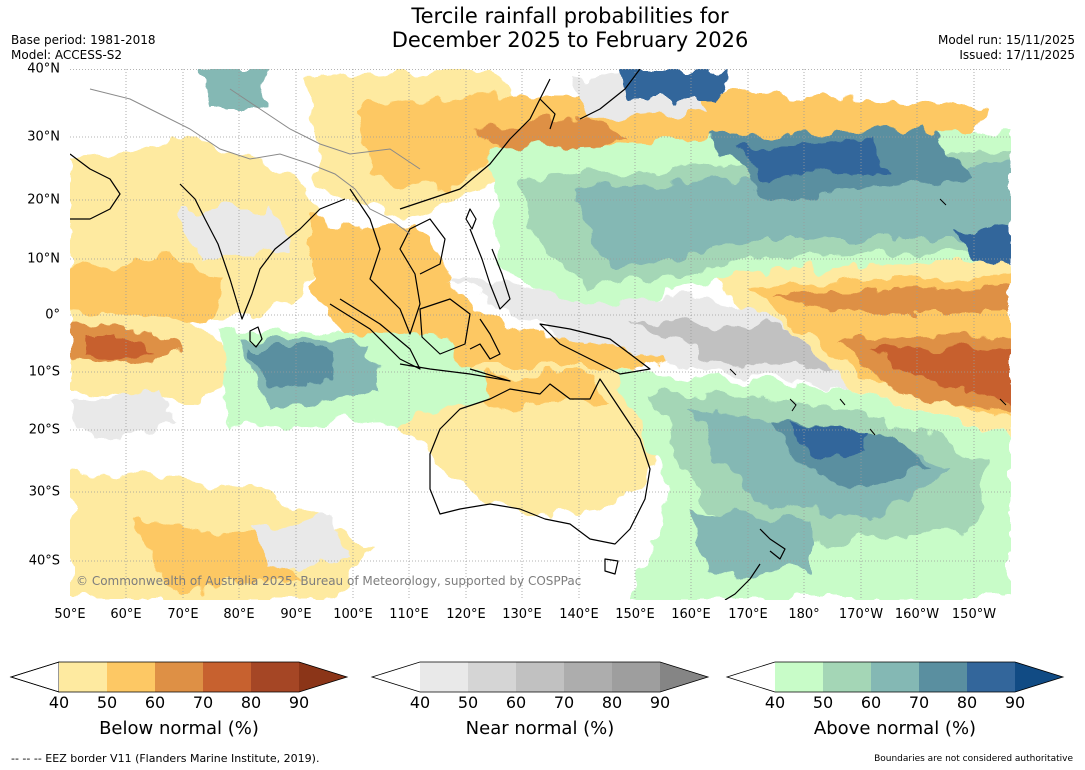 The width and height of the screenshot is (1085, 770). I want to click on shade-below-arabian-sea, so click(150, 291).